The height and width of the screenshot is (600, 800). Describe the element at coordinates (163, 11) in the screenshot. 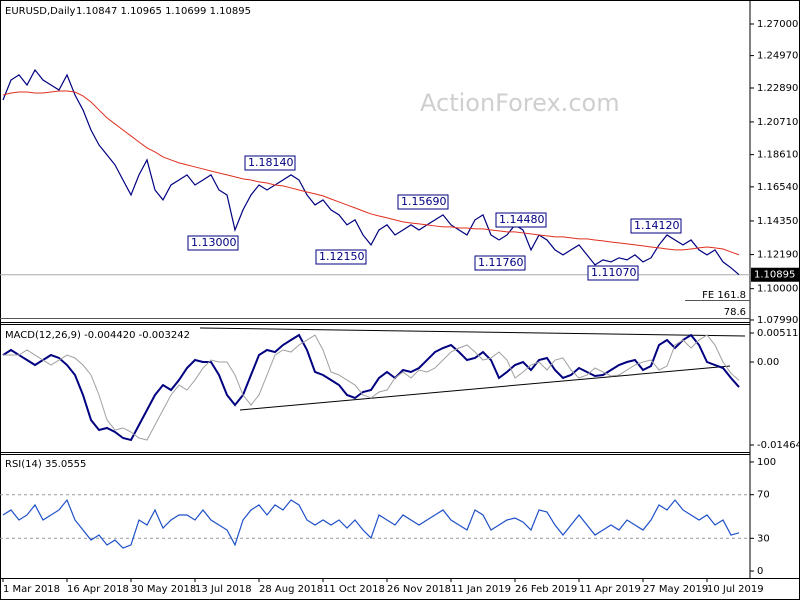

I see `chart-subtitle: 1.10847 1.10965 1.10699 1.10895` at that location.